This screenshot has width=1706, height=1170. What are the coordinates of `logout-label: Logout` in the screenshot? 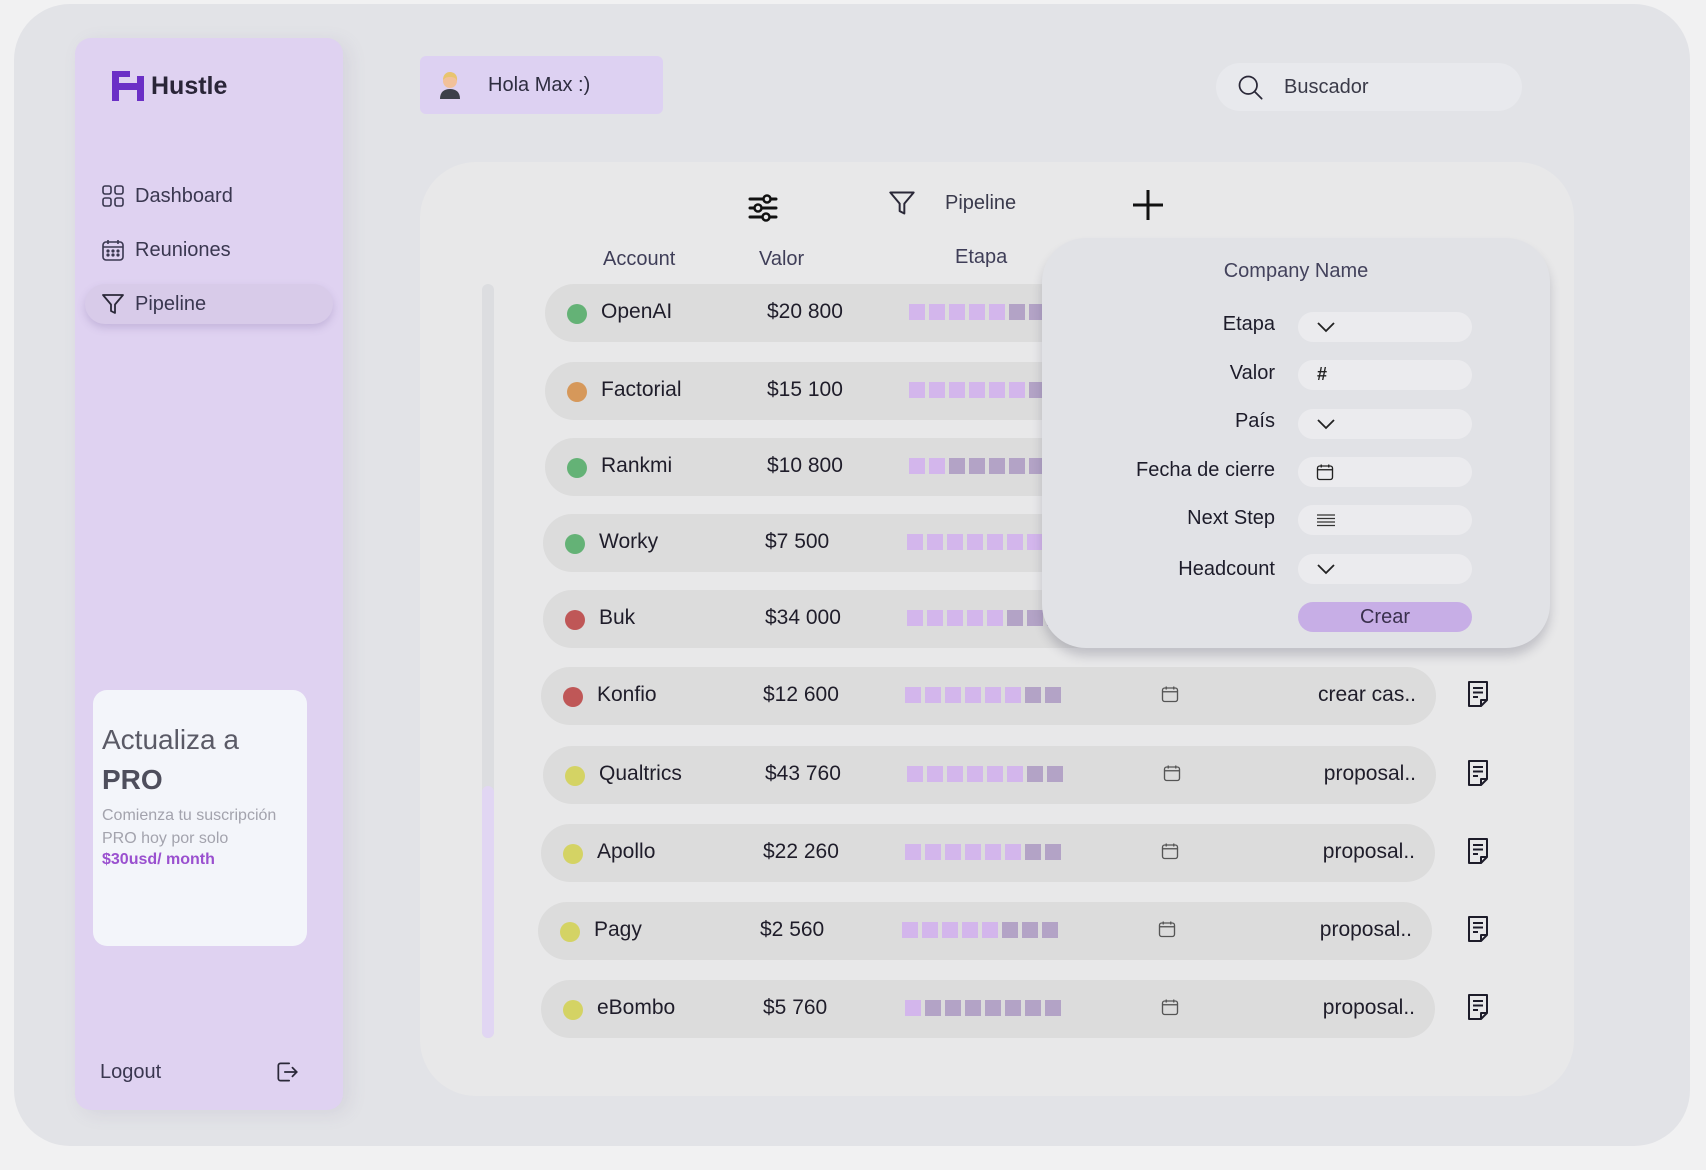 It's located at (131, 1071).